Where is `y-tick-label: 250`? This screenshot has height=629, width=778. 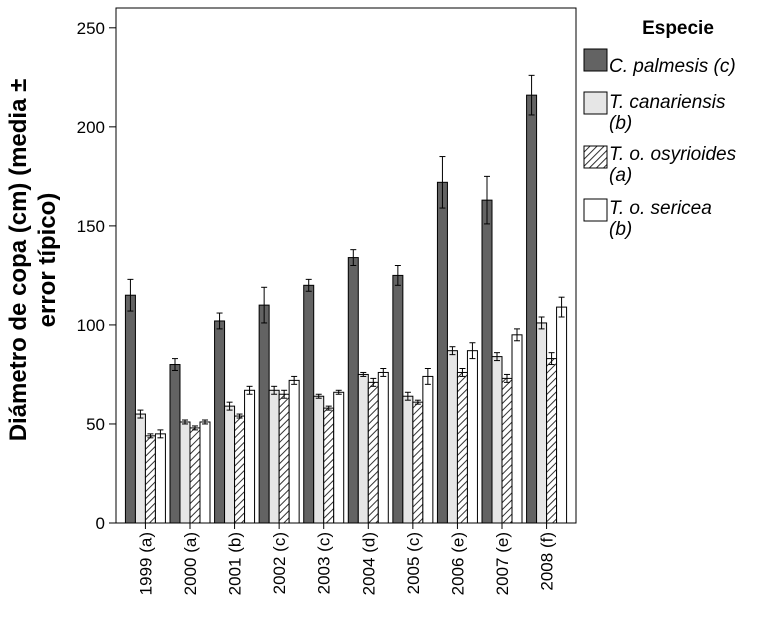
y-tick-label: 250 is located at coordinates (91, 28).